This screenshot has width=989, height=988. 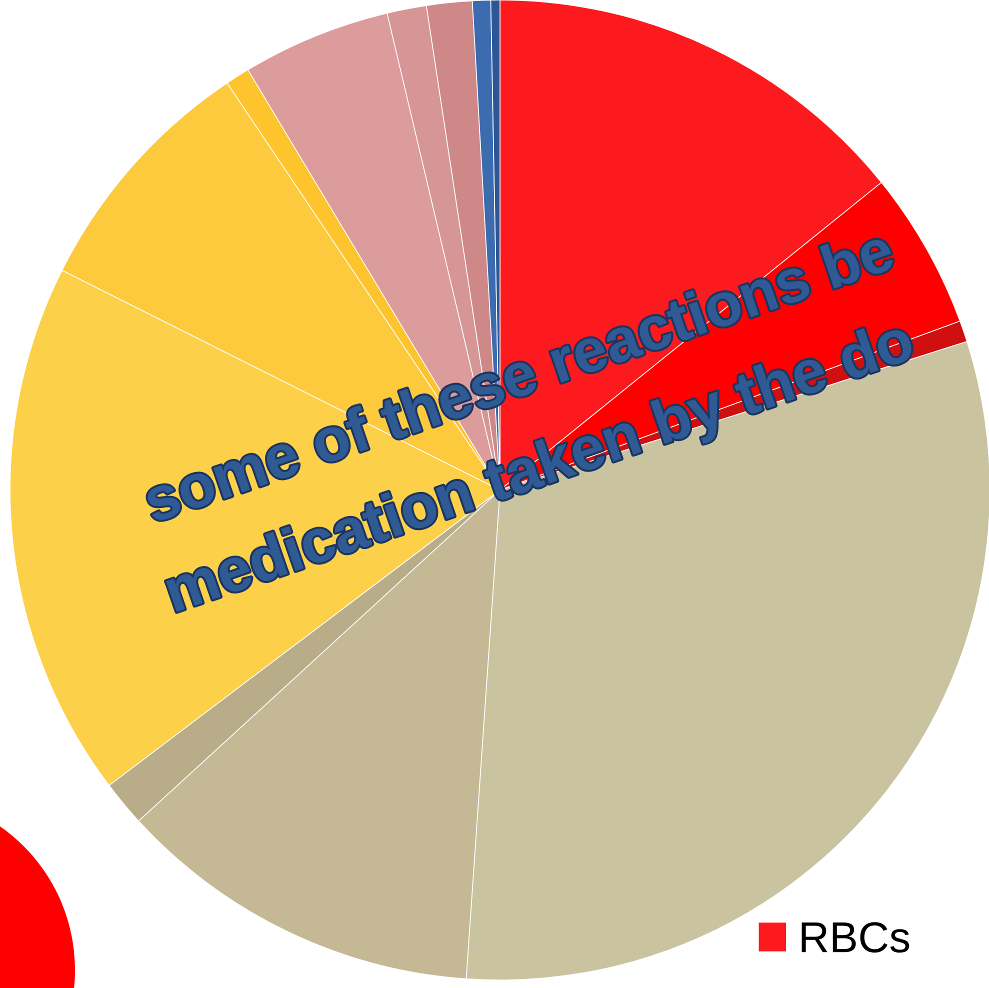 I want to click on legend-label: RBCs, so click(x=856, y=937).